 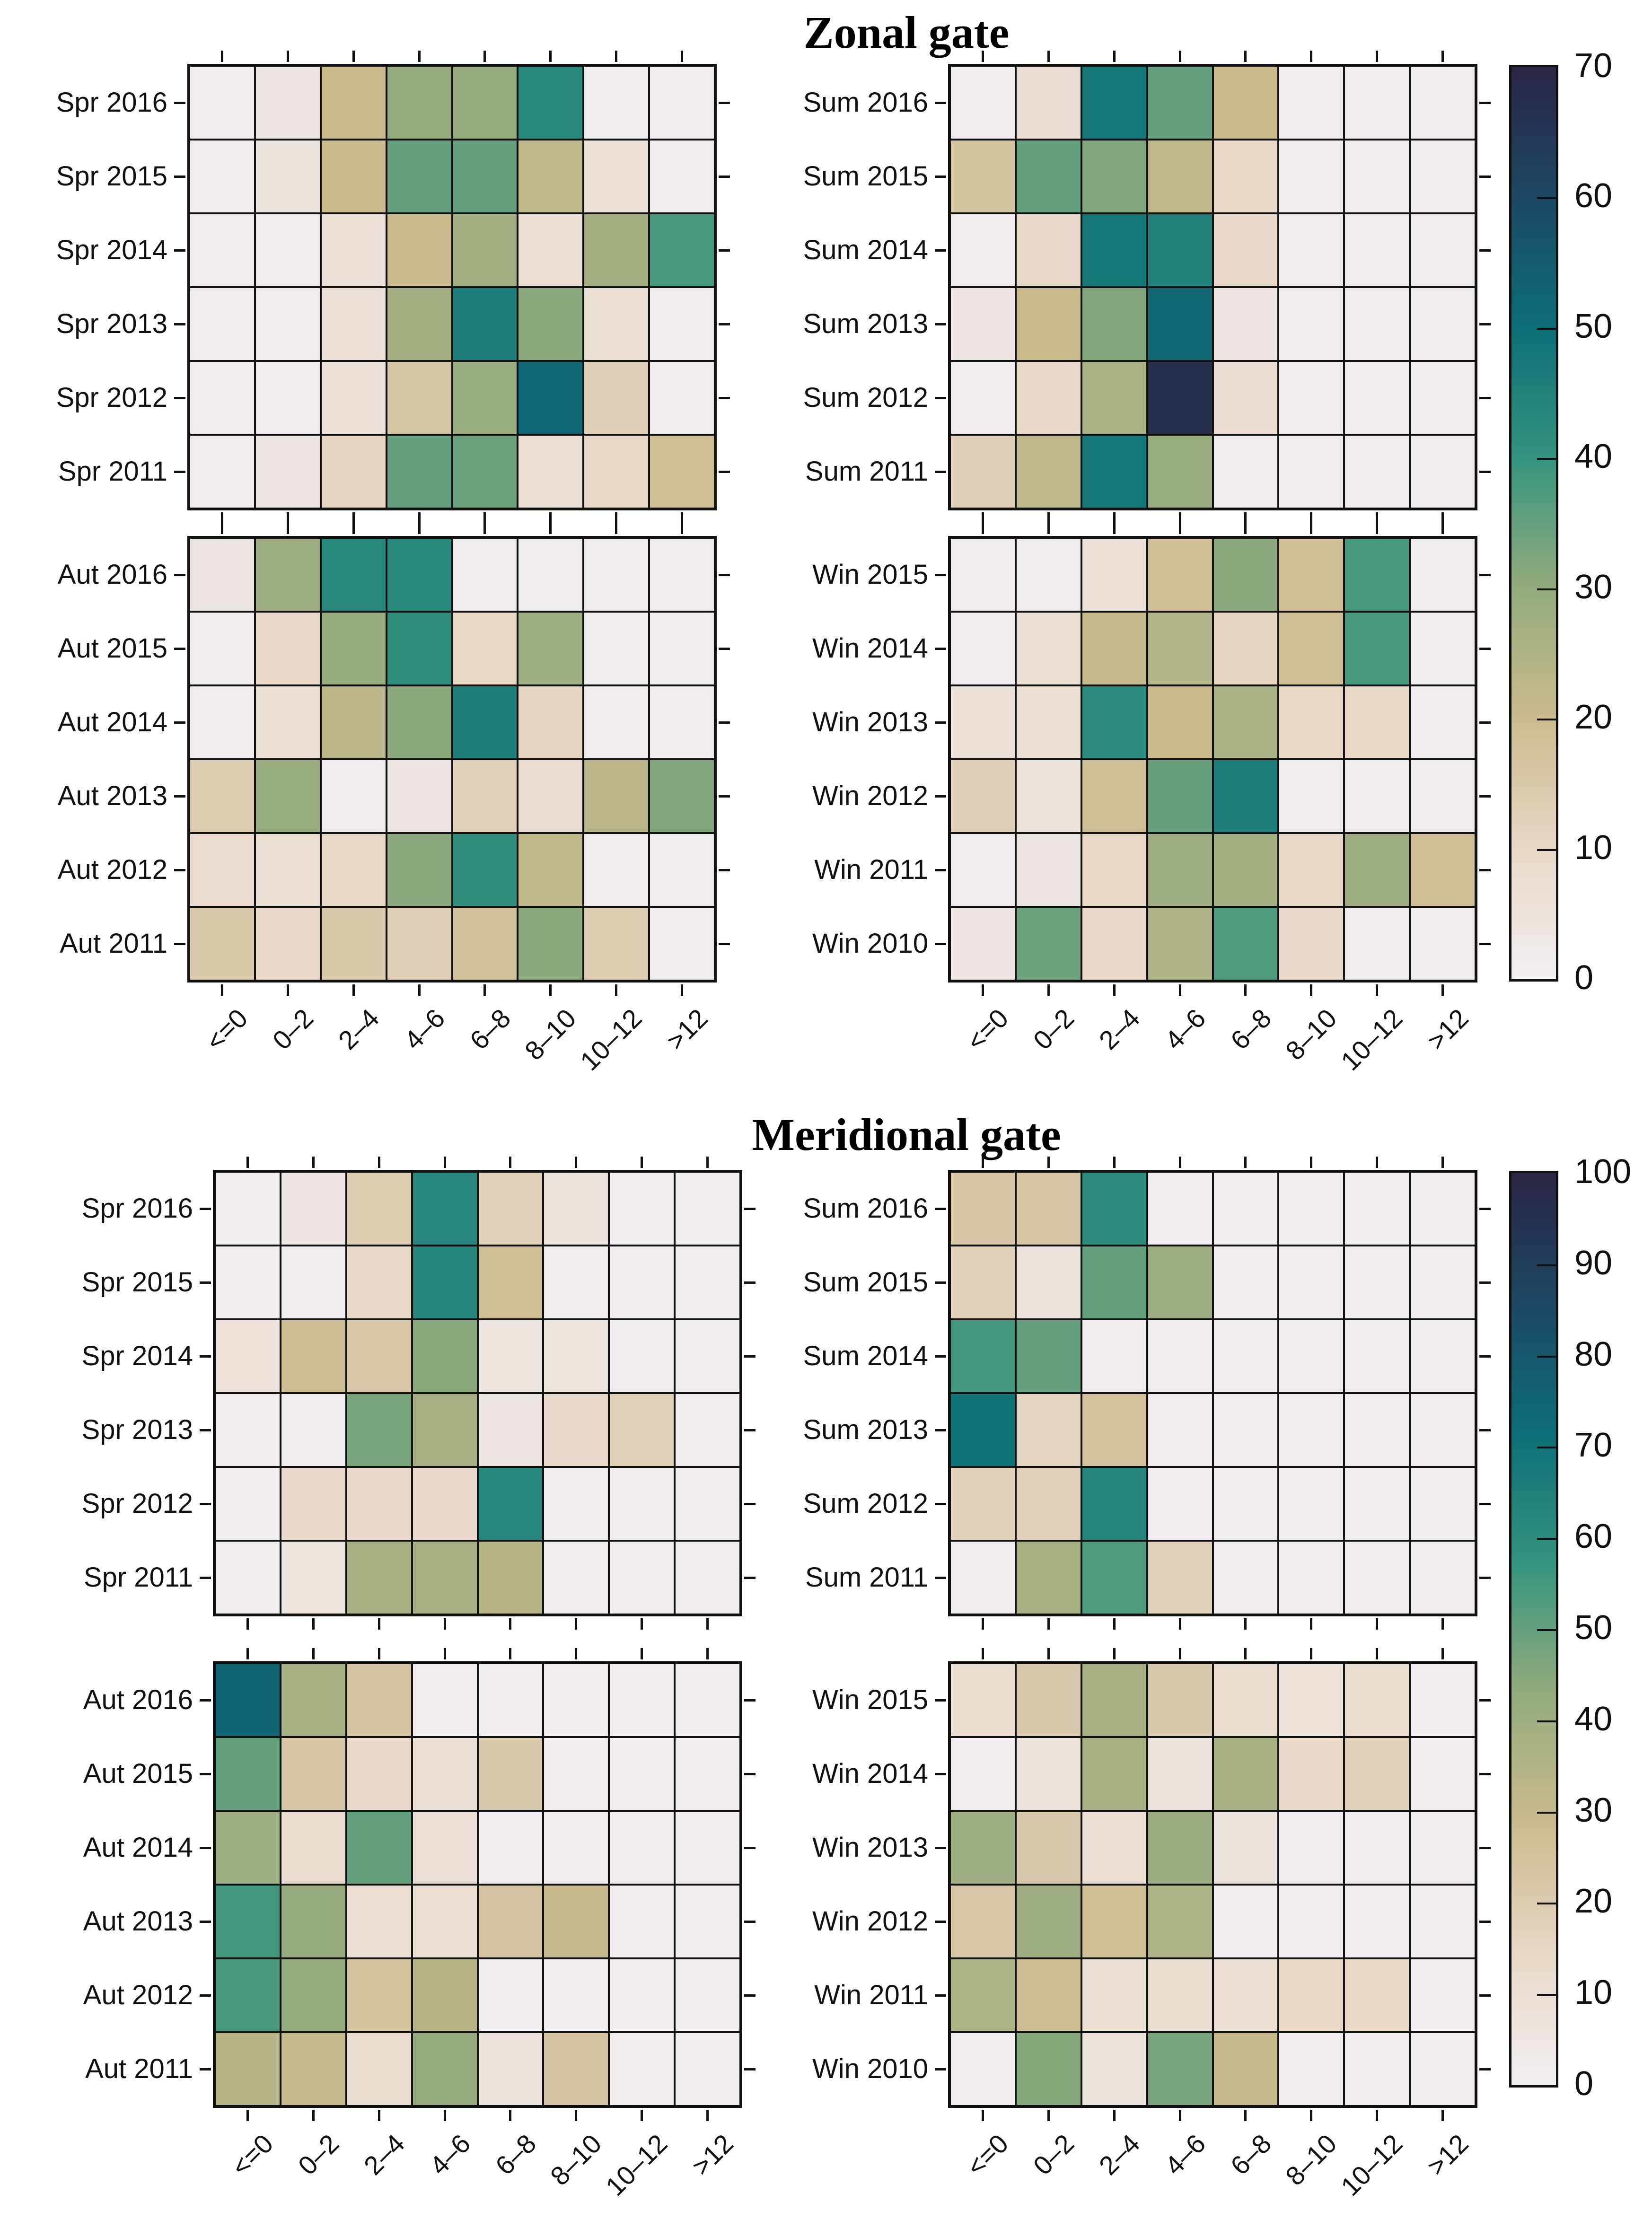 What do you see at coordinates (111, 250) in the screenshot?
I see `row-label: Spr 2014` at bounding box center [111, 250].